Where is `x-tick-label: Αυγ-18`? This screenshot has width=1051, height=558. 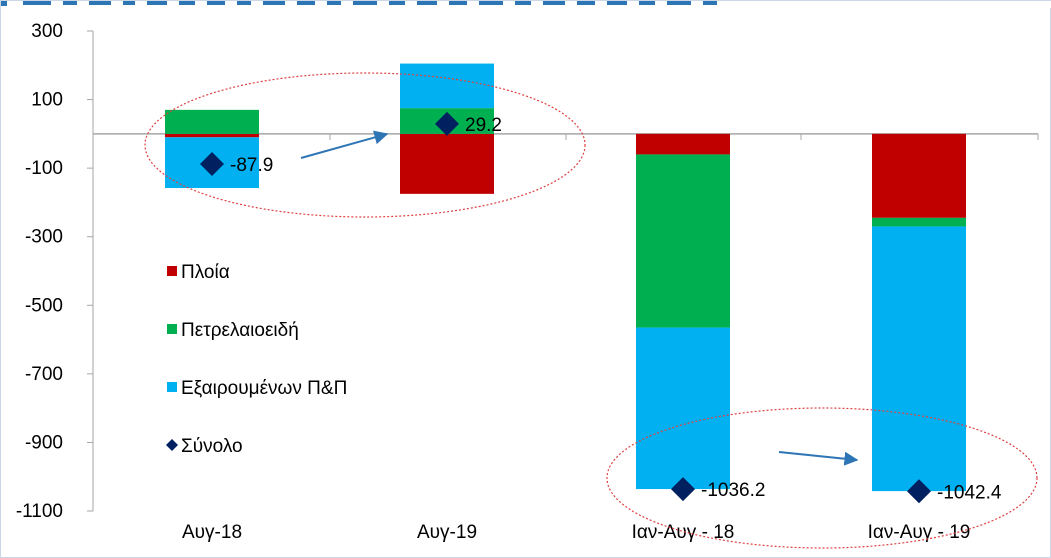
x-tick-label: Αυγ-18 is located at coordinates (212, 532).